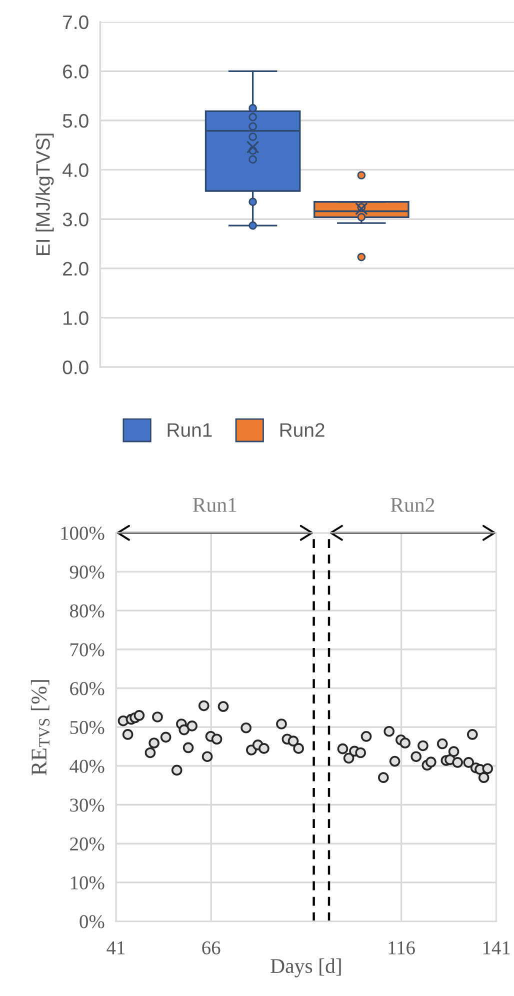 Image resolution: width=514 pixels, height=996 pixels. What do you see at coordinates (412, 505) in the screenshot?
I see `text: Run2` at bounding box center [412, 505].